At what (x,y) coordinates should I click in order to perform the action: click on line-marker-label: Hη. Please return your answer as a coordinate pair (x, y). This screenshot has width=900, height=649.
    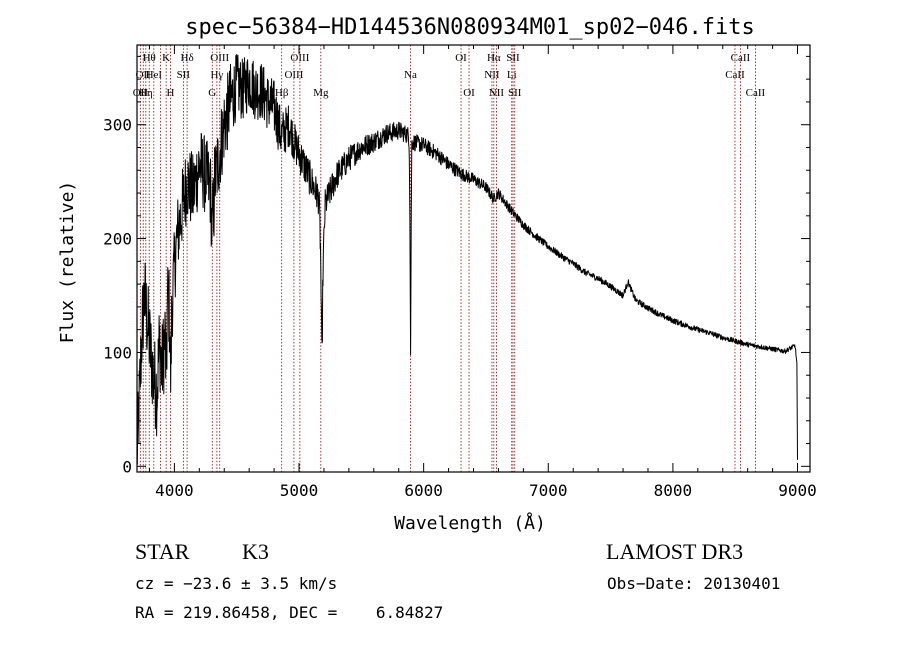
    Looking at the image, I should click on (146, 93).